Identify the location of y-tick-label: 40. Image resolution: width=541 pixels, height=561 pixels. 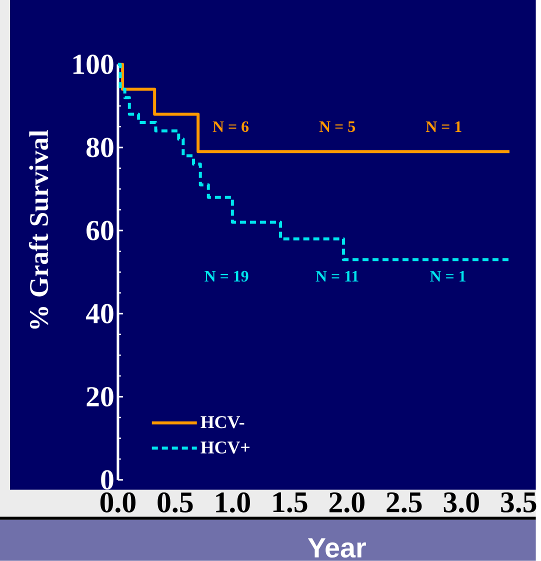
(100, 314).